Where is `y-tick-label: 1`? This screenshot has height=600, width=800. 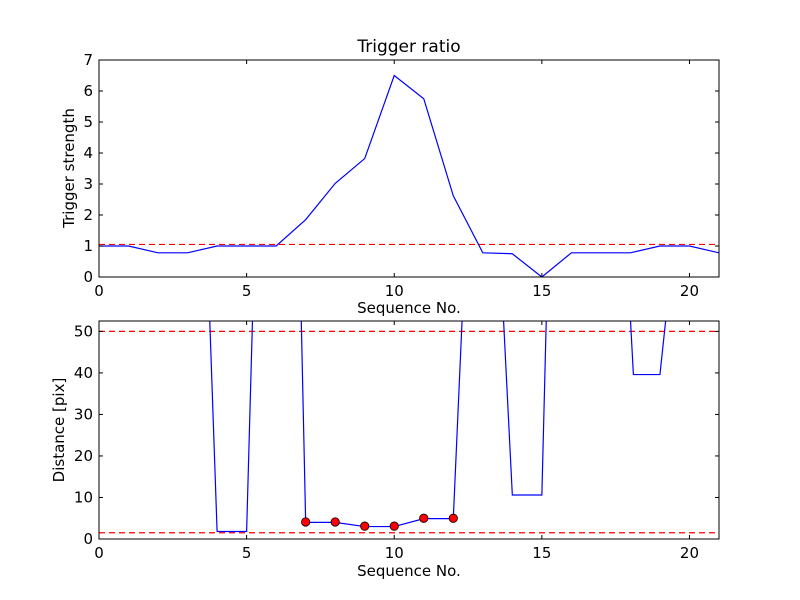 y-tick-label: 1 is located at coordinates (88, 246).